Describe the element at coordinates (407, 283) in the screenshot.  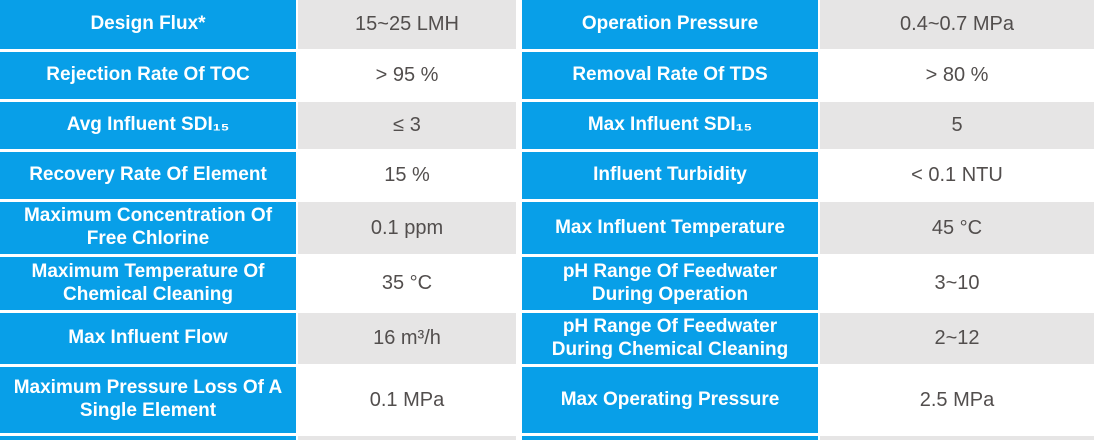
I see `spec-value-cell: 35 °C` at that location.